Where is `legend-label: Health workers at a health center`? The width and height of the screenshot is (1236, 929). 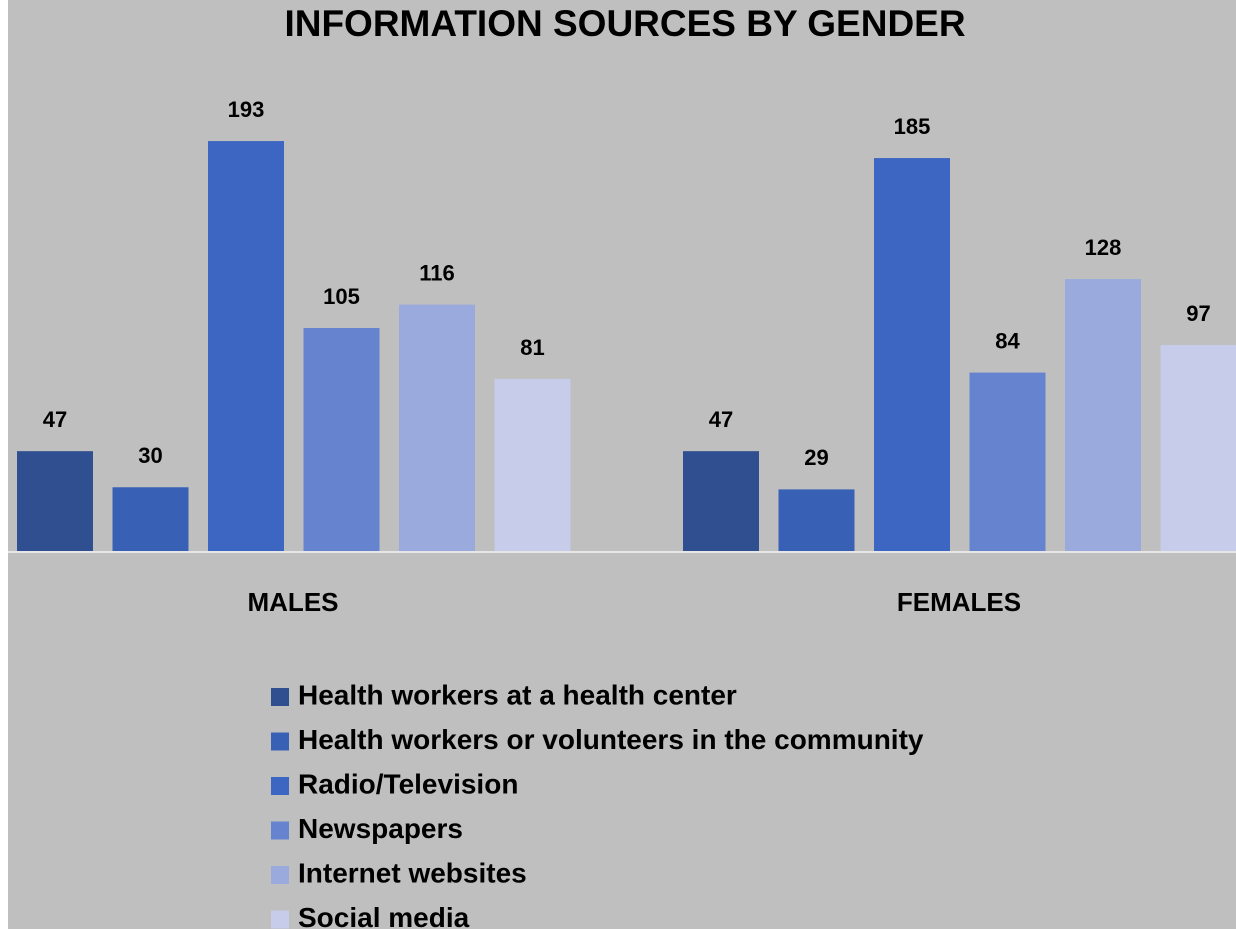
legend-label: Health workers at a health center is located at coordinates (517, 694).